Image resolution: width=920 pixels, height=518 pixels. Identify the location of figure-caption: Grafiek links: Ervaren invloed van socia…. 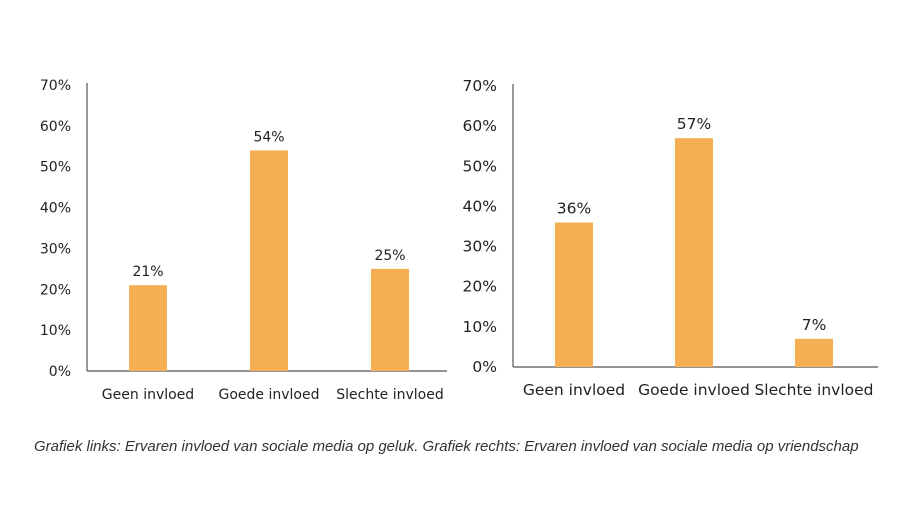
(446, 446).